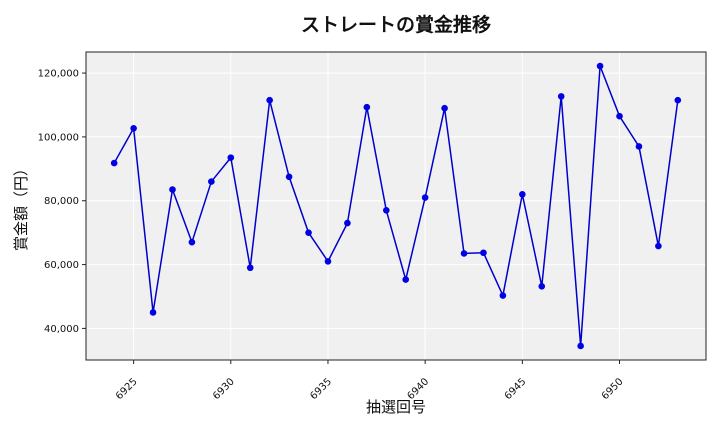  I want to click on y-tick-label: 80,000, so click(61, 201).